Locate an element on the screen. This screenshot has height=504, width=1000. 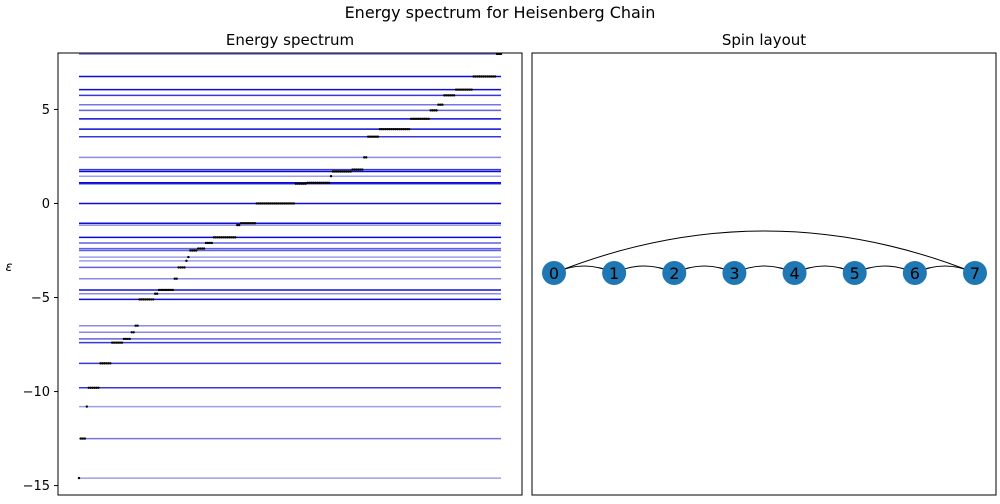
y-tick-label-4: 5 is located at coordinates (46, 110).